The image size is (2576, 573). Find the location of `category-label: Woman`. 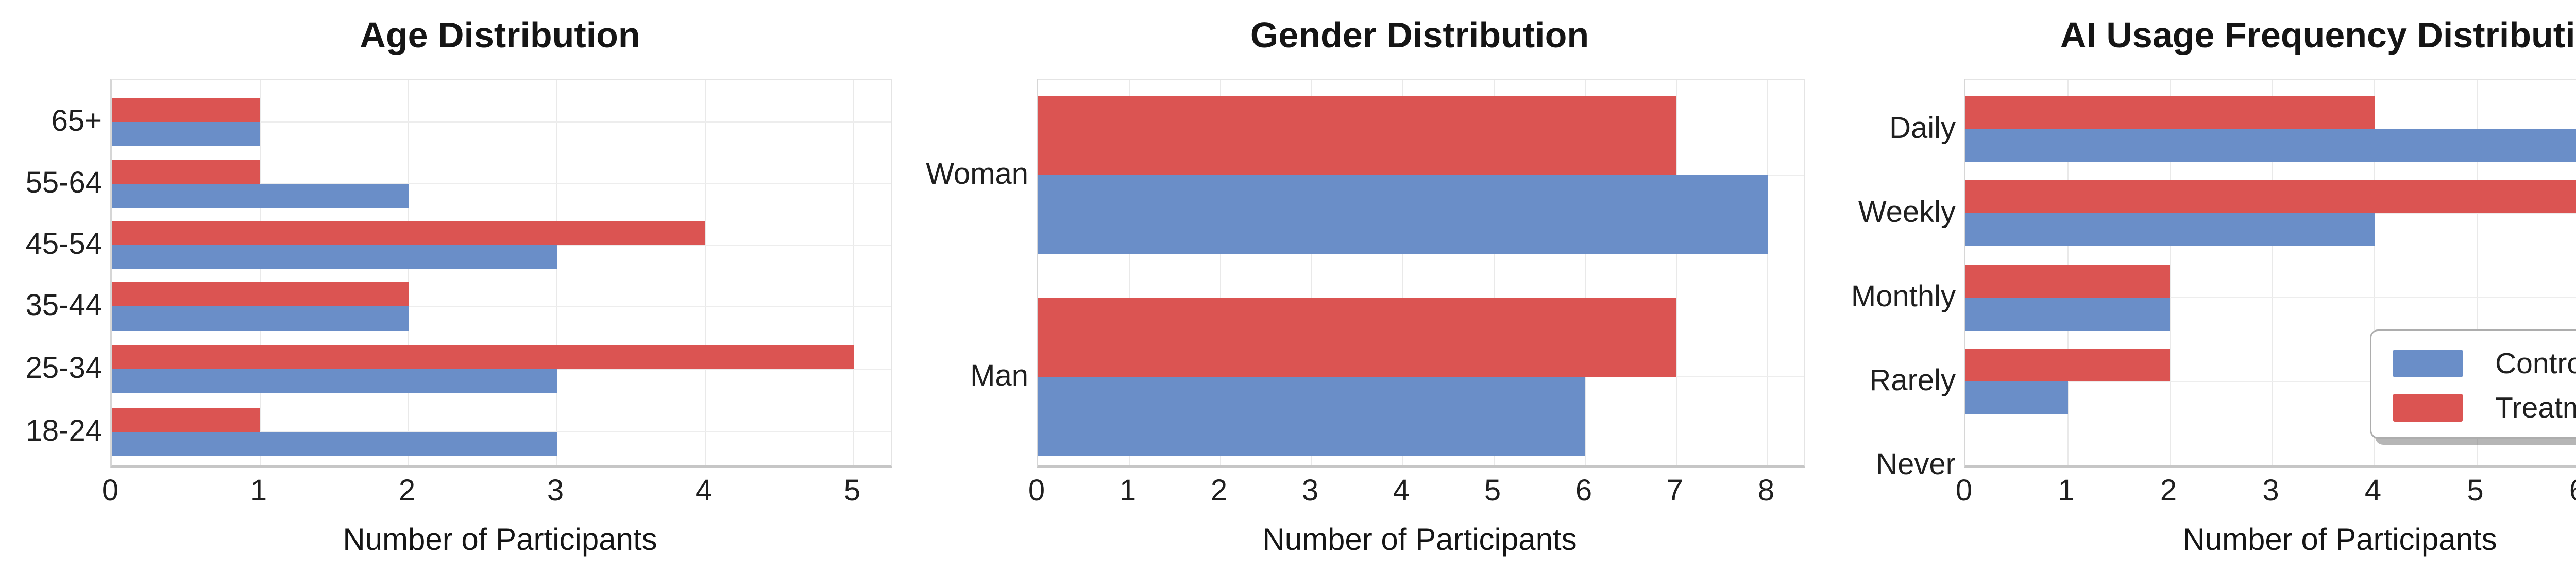

category-label: Woman is located at coordinates (977, 173).